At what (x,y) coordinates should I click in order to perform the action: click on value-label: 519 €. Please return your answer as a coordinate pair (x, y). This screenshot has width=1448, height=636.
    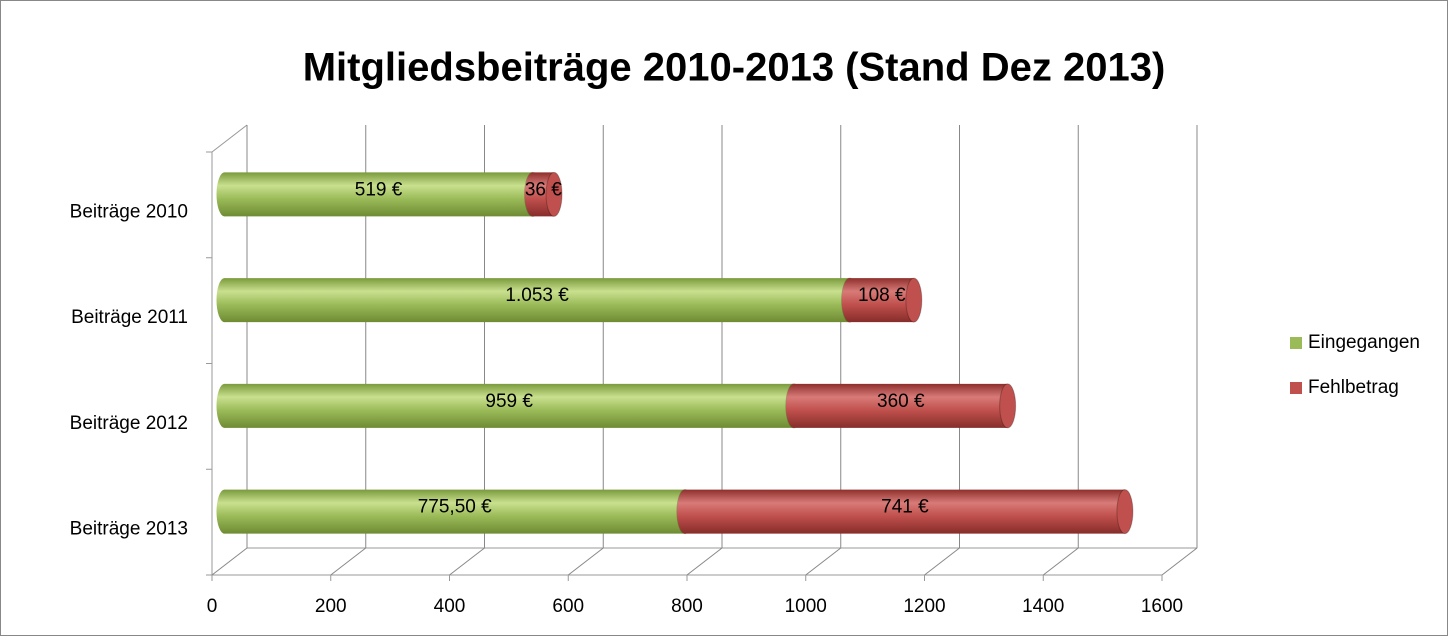
    Looking at the image, I should click on (379, 189).